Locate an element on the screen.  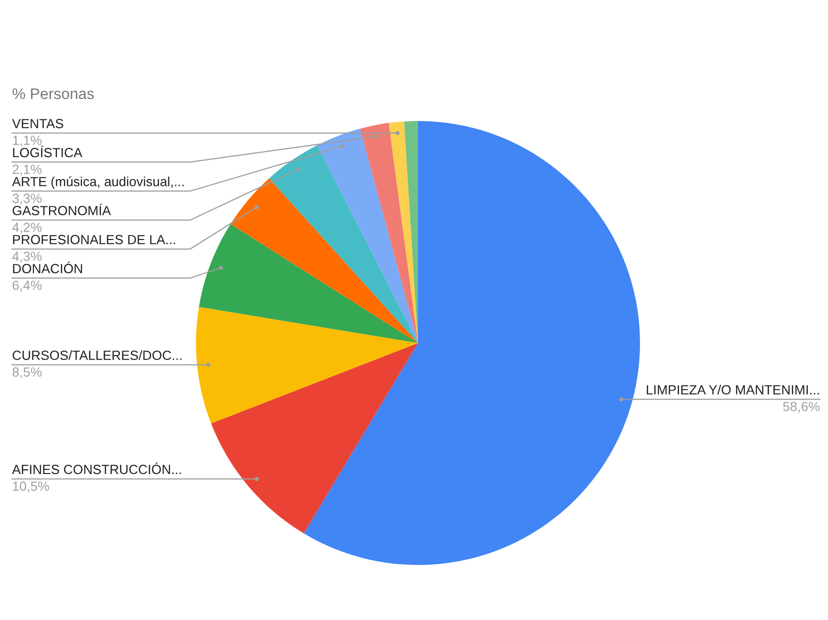
data-label: 8,5% is located at coordinates (27, 372).